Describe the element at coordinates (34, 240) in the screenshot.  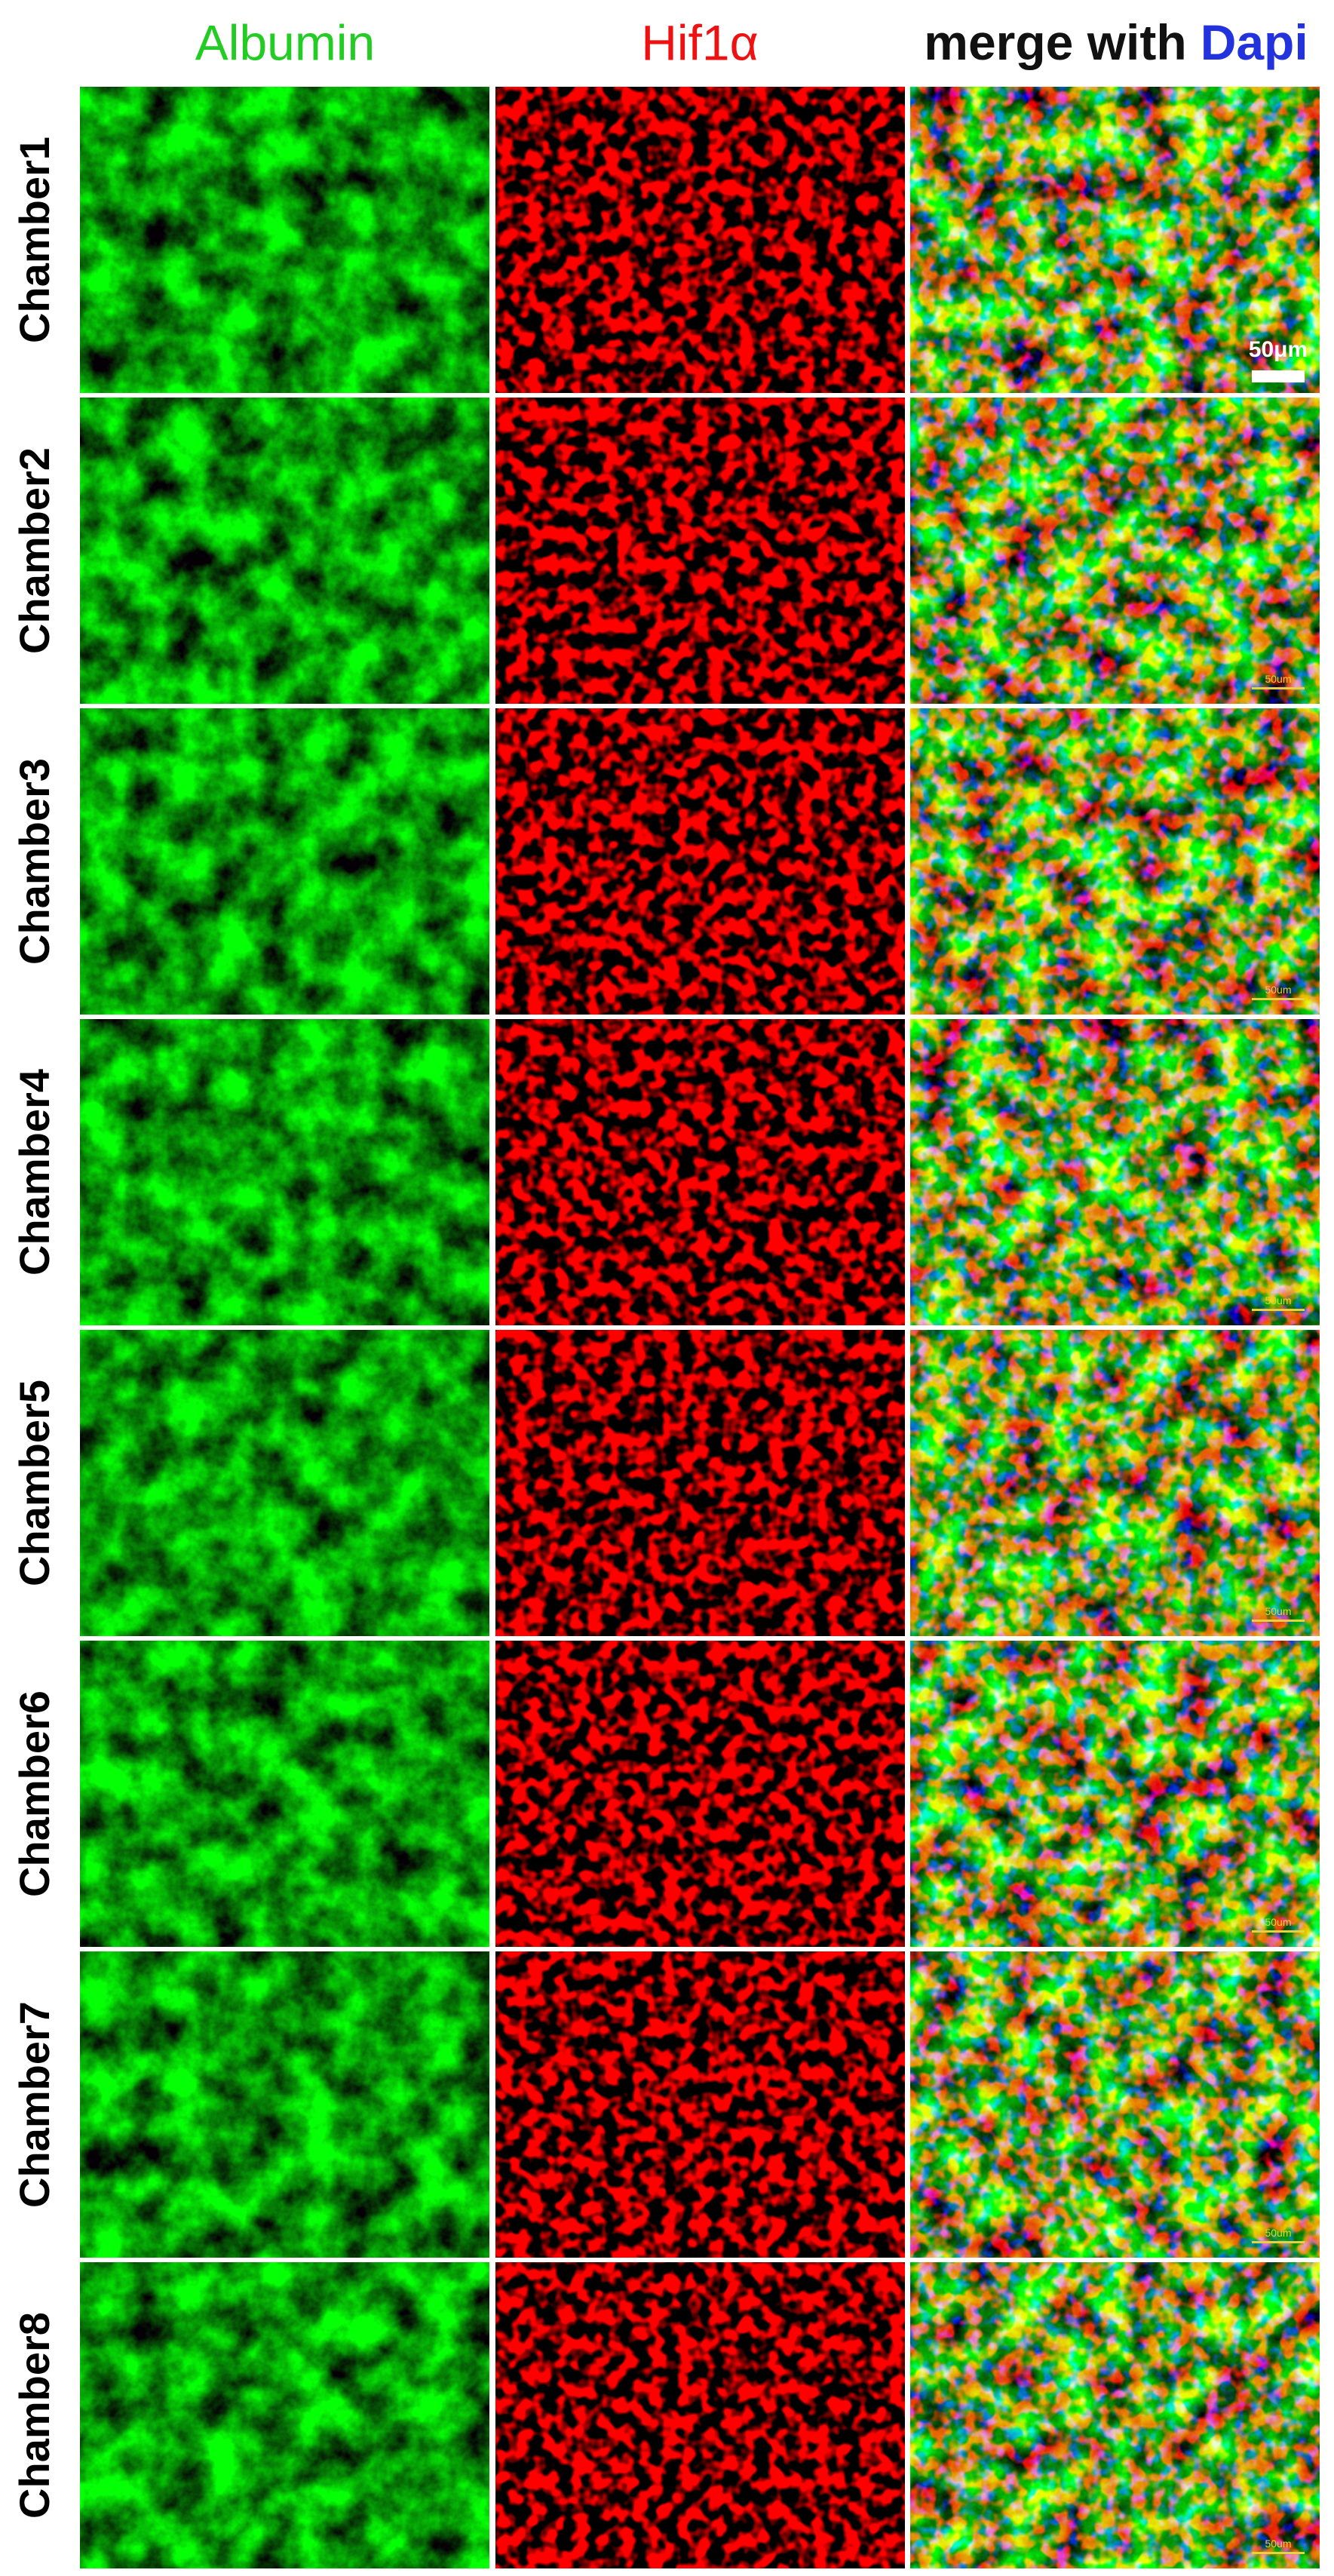
I see `row-label: Chamber1` at that location.